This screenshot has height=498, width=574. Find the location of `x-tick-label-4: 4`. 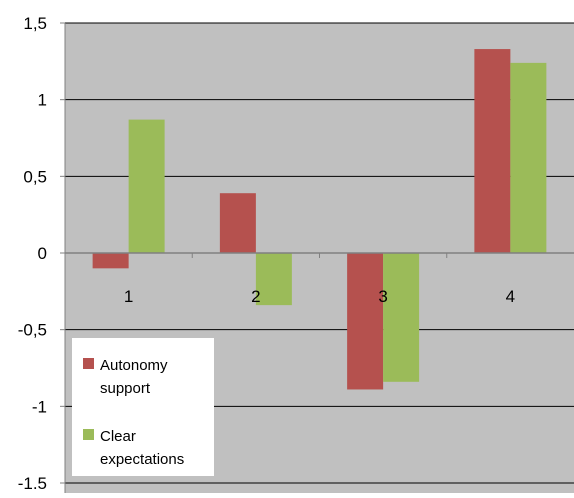

x-tick-label-4: 4 is located at coordinates (510, 296).